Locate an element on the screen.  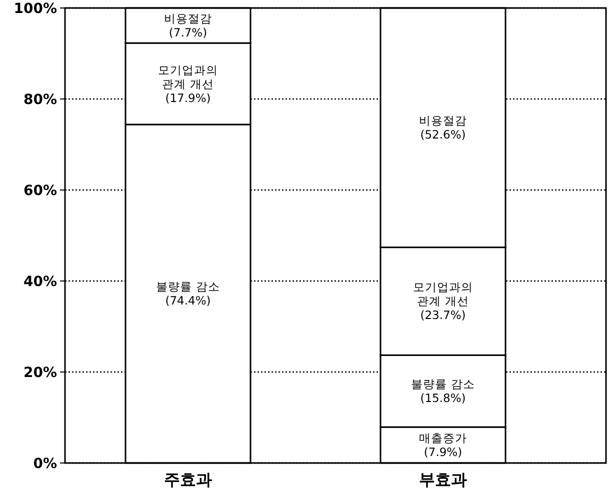
text: 비용절감 is located at coordinates (443, 121).